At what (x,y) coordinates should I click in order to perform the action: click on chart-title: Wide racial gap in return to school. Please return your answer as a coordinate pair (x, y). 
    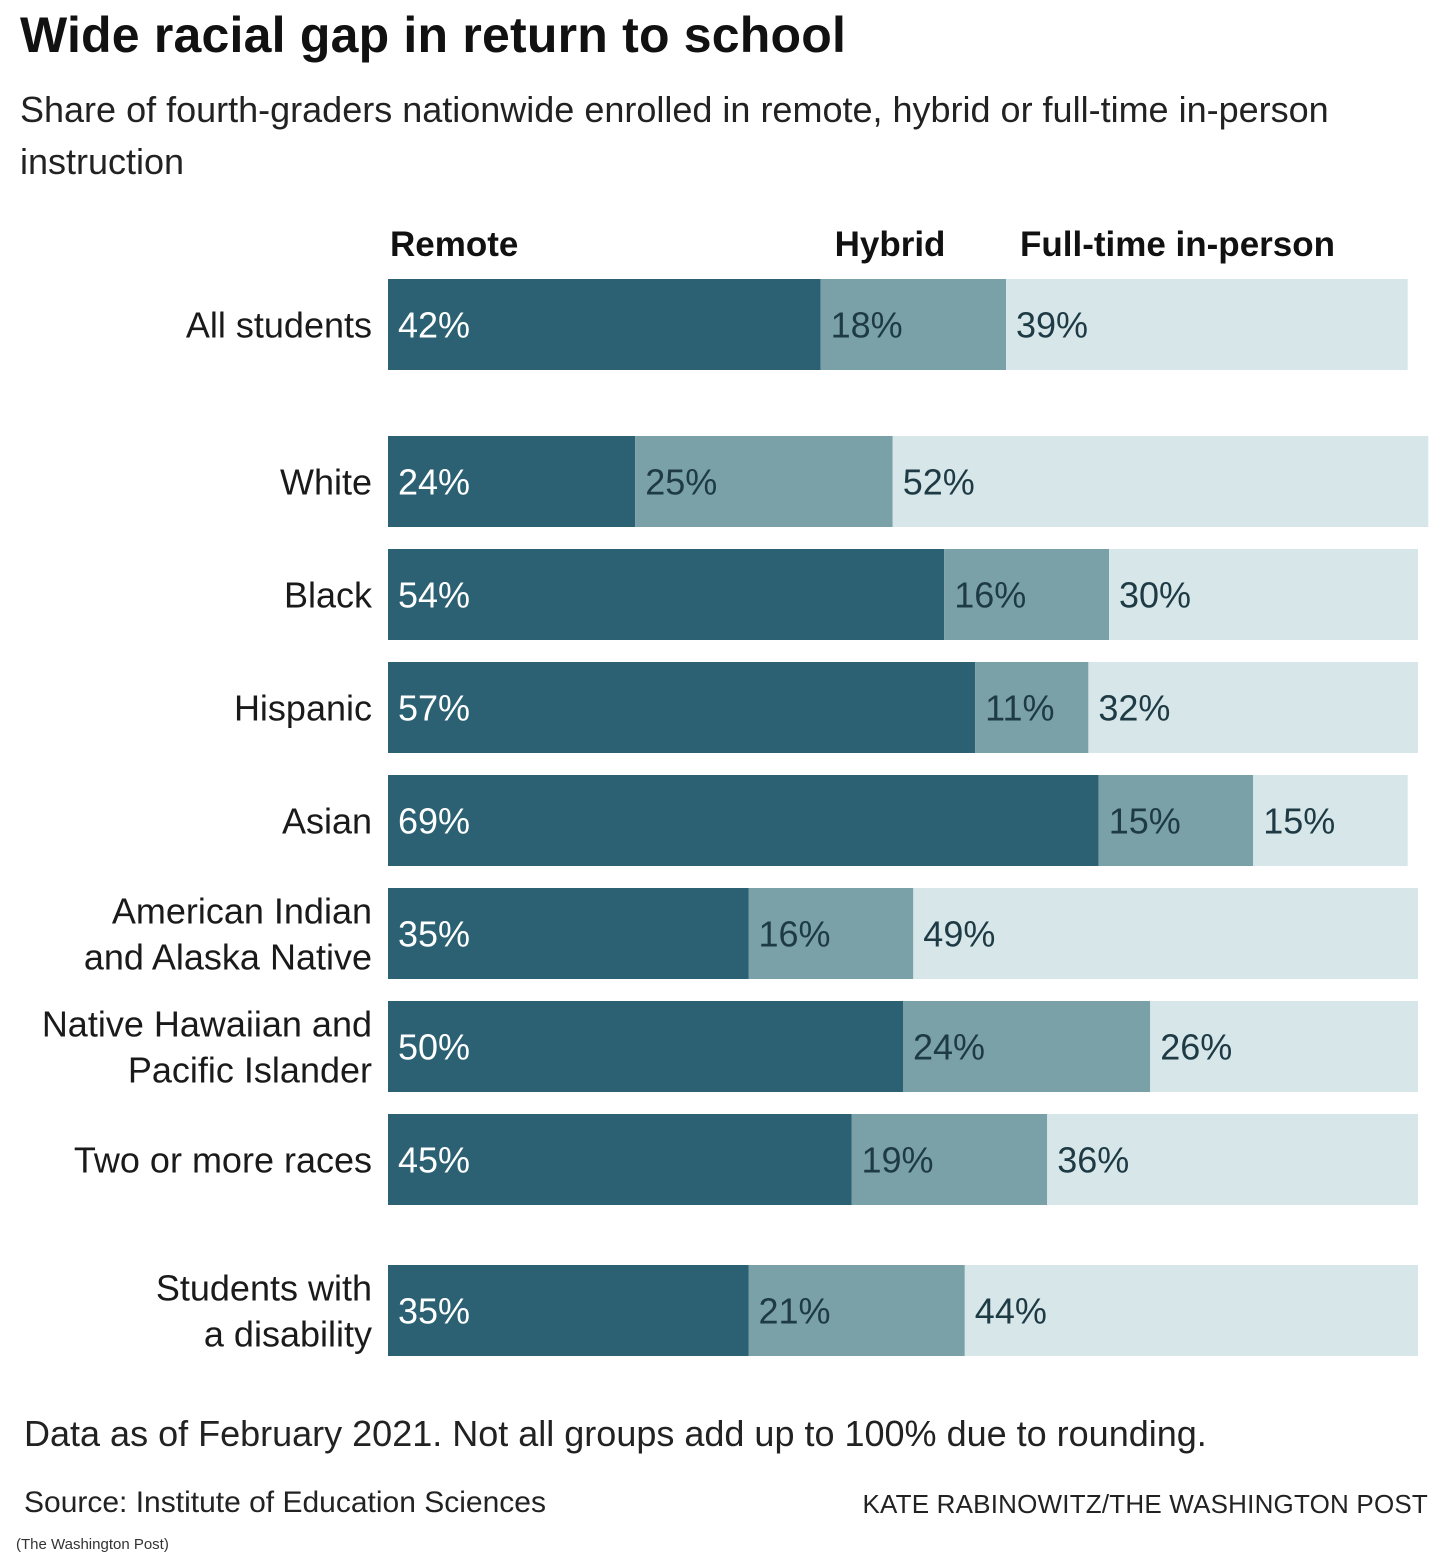
    Looking at the image, I should click on (433, 35).